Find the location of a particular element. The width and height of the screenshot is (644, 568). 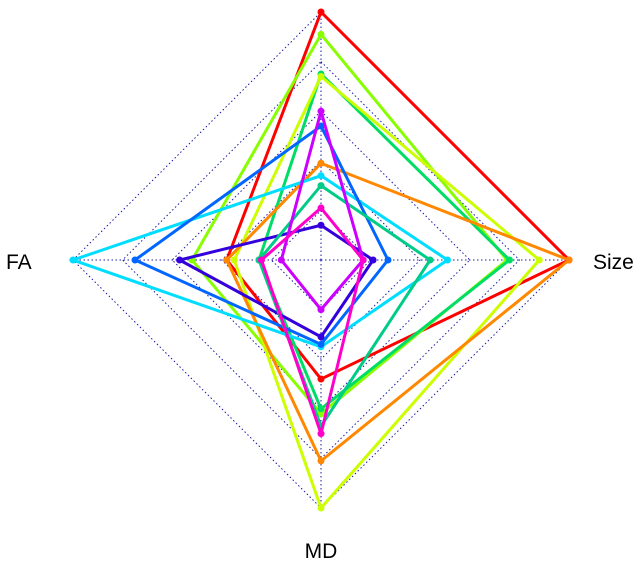

axis-label-size: Size is located at coordinates (613, 262).